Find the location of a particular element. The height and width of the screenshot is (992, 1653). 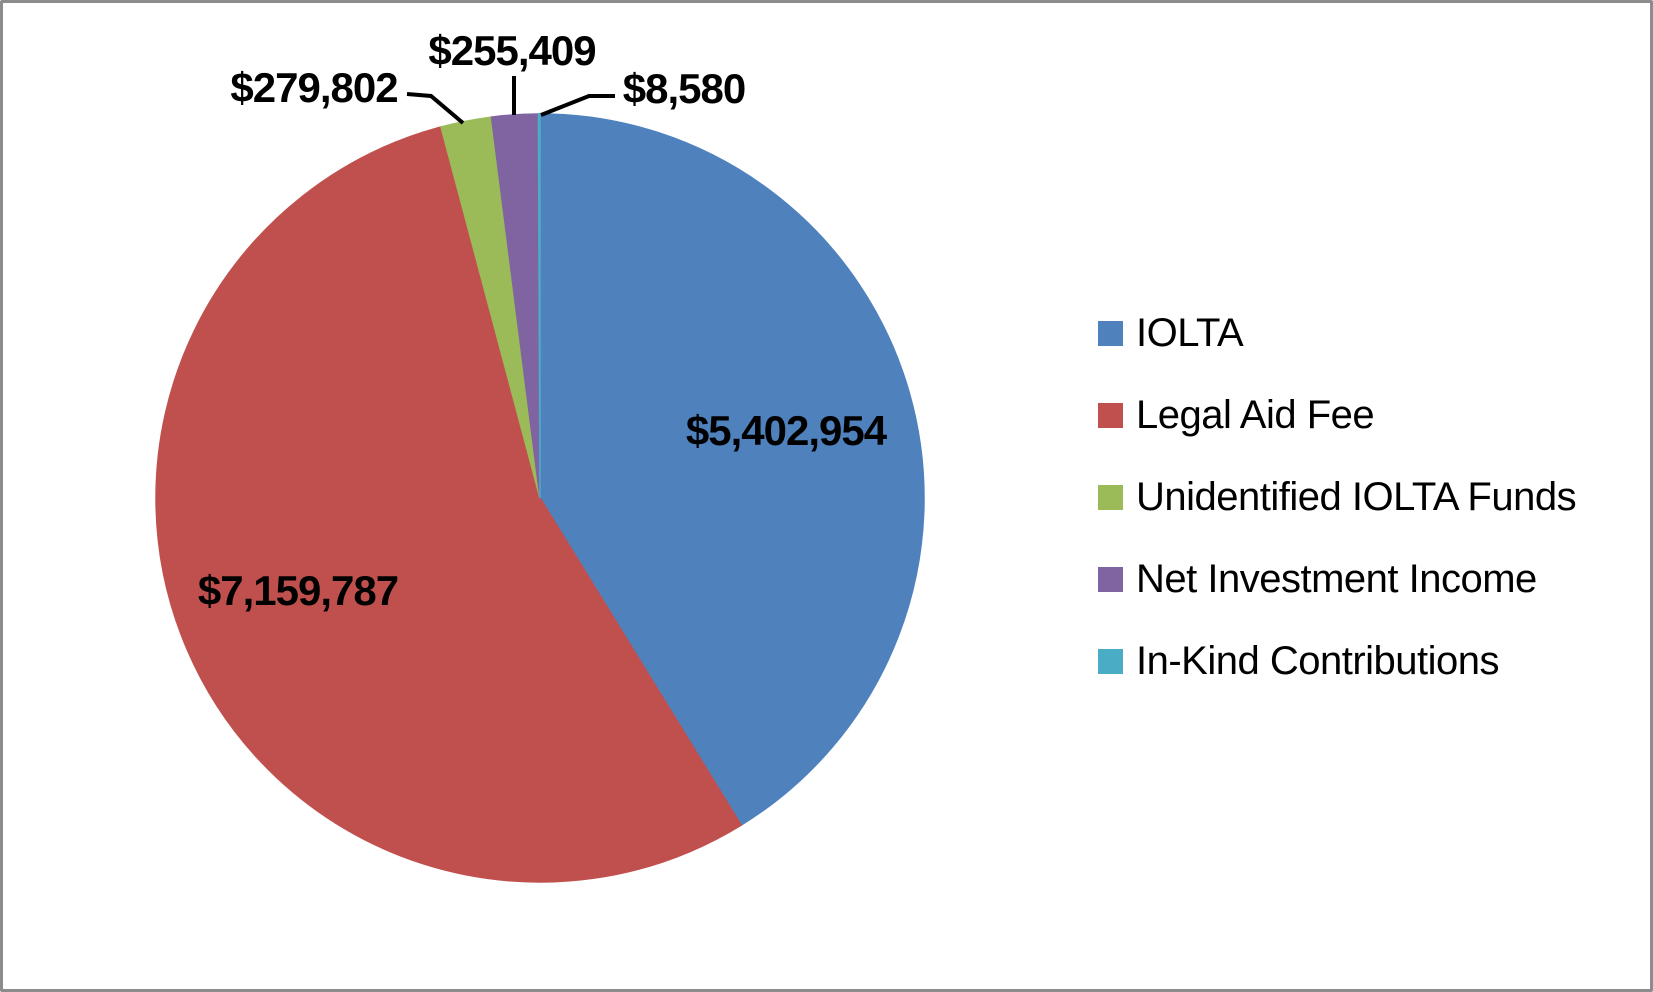

legend-label: In-Kind Contributions is located at coordinates (1318, 660).